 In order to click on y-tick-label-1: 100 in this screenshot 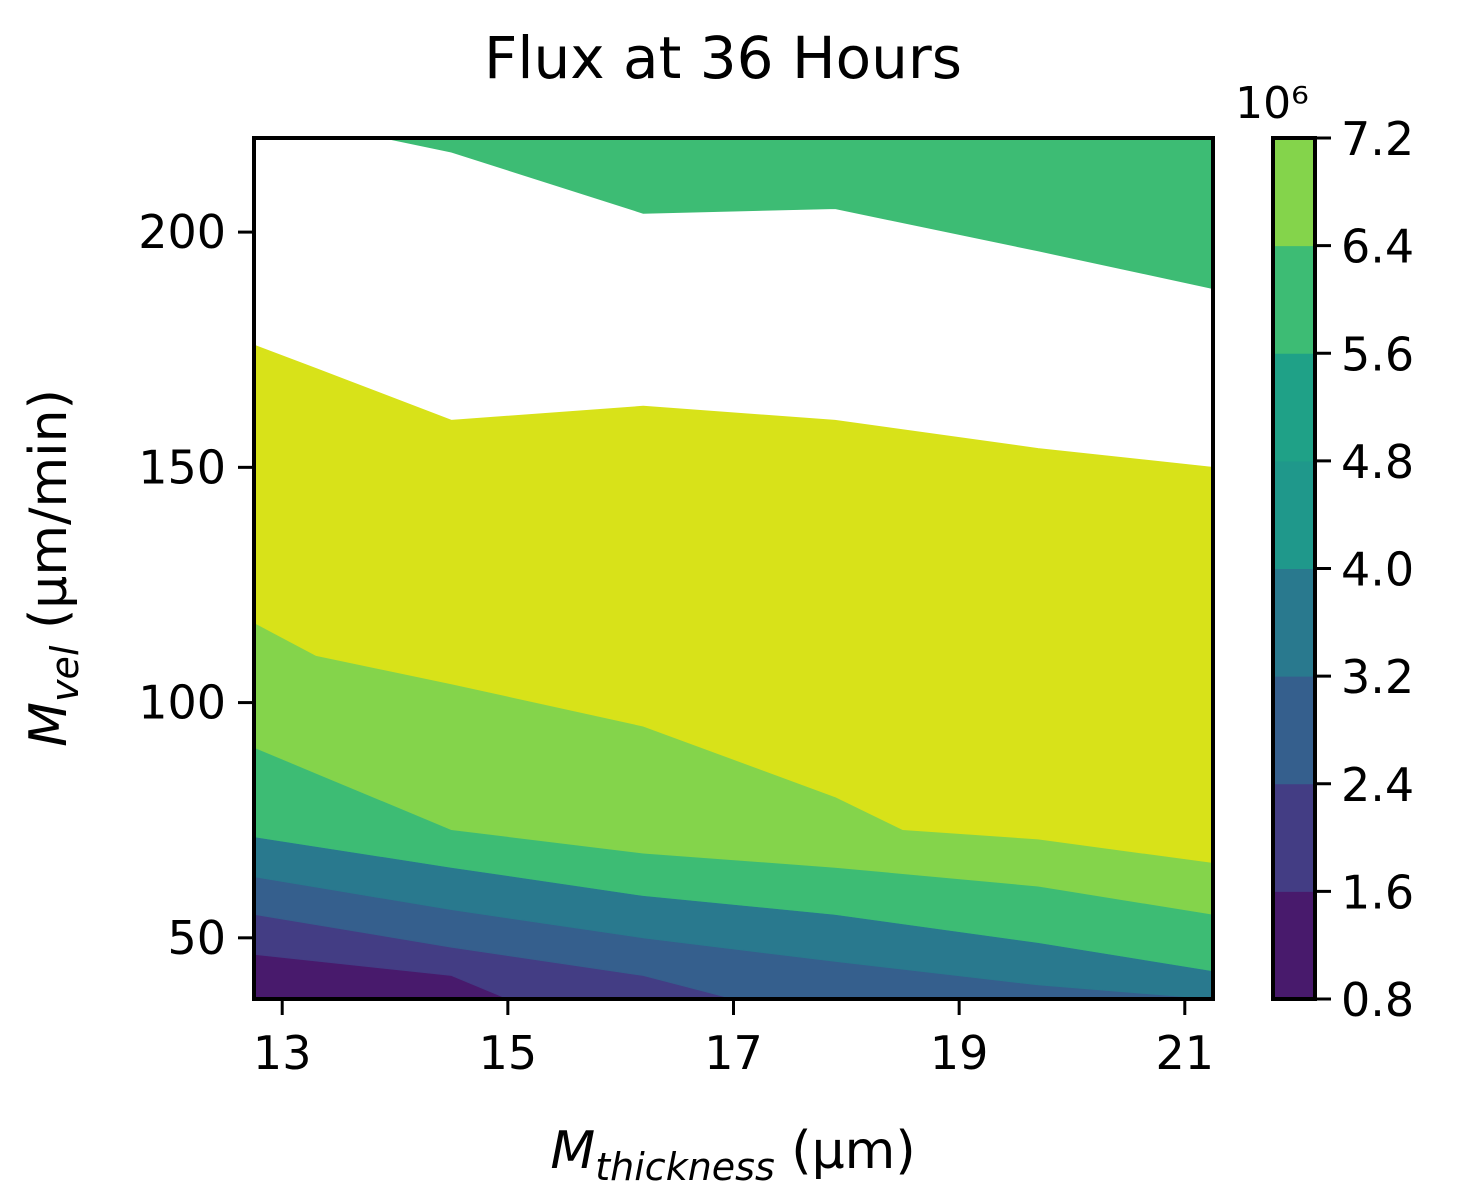, I will do `click(182, 703)`.